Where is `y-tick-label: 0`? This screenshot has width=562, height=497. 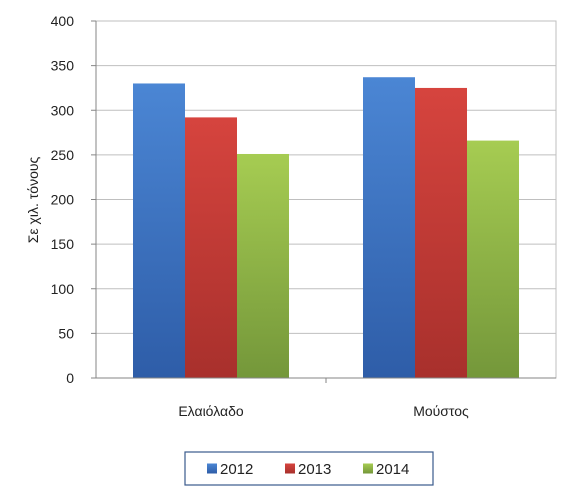 y-tick-label: 0 is located at coordinates (70, 378).